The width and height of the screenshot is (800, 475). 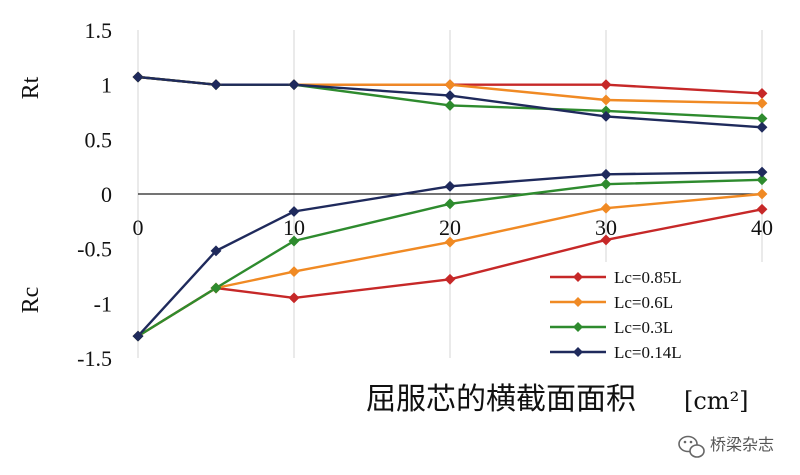 What do you see at coordinates (606, 227) in the screenshot?
I see `x-tick-label: 30` at bounding box center [606, 227].